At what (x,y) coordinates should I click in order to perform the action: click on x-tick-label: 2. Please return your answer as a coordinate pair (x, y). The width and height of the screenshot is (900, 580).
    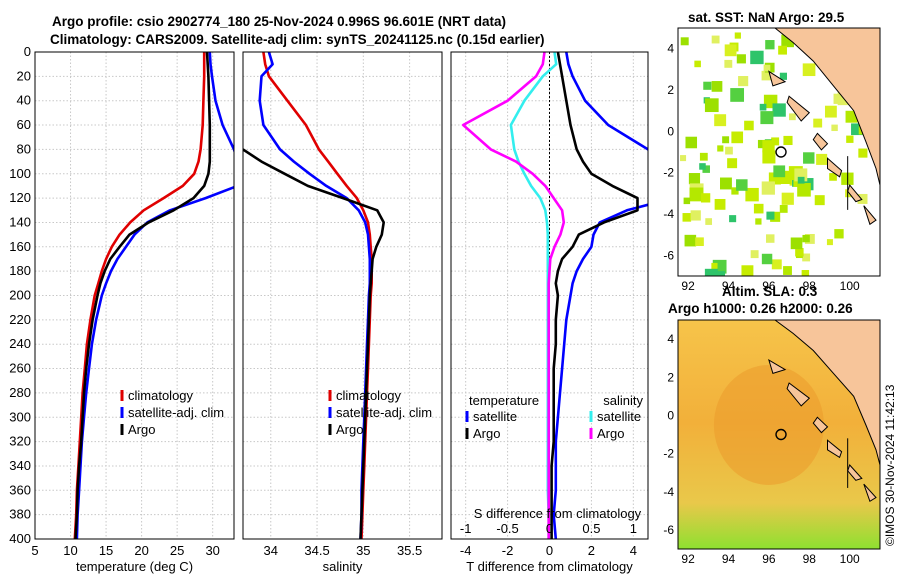
    Looking at the image, I should click on (591, 550).